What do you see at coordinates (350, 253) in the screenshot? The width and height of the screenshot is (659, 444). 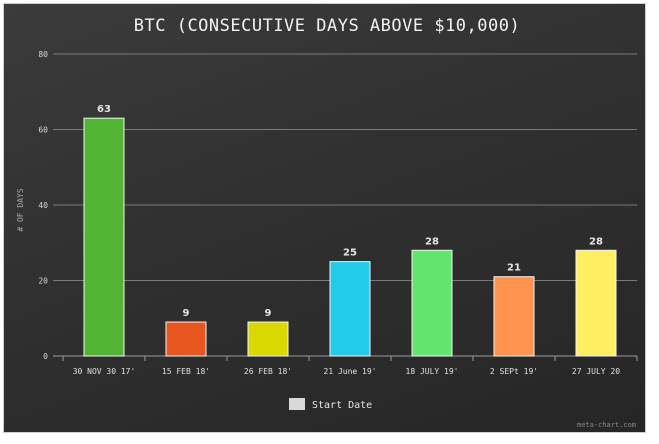 I see `data-label: 25` at bounding box center [350, 253].